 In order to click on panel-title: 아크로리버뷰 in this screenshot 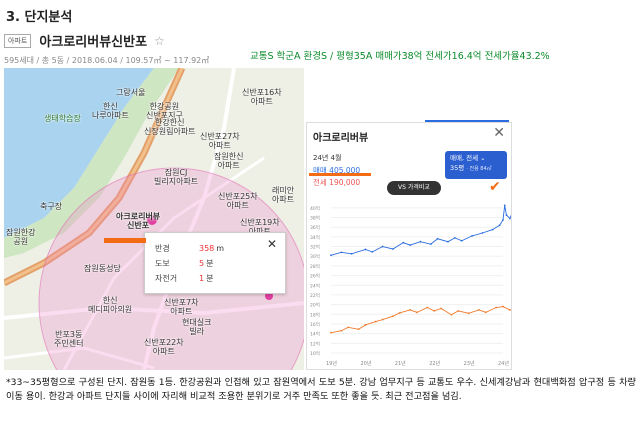, I will do `click(341, 138)`.